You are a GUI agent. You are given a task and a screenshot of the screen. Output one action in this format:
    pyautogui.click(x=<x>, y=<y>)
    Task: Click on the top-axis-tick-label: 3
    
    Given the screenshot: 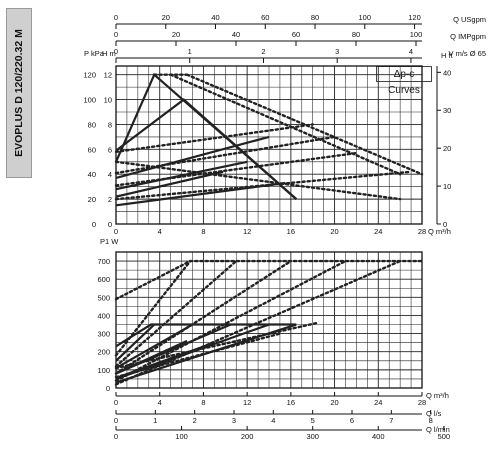 What is the action you would take?
    pyautogui.click(x=337, y=51)
    